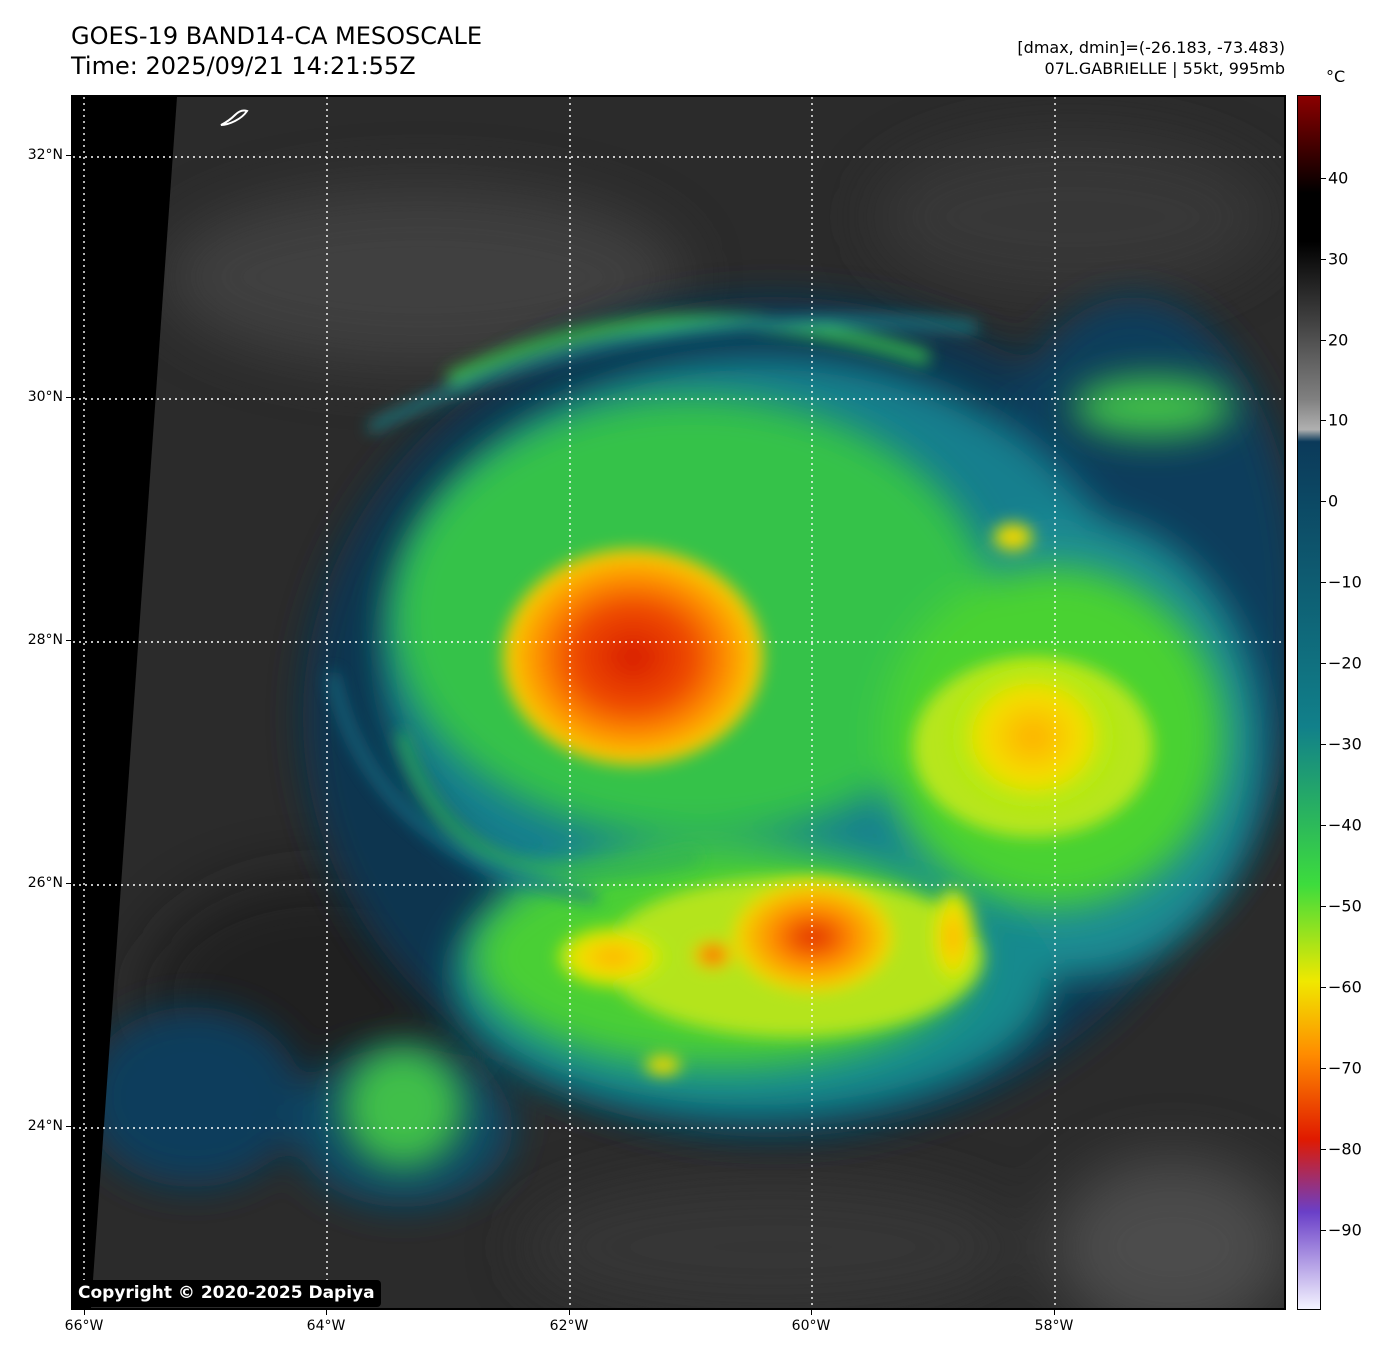 The image size is (1390, 1359). Describe the element at coordinates (1338, 178) in the screenshot. I see `colorbar-label: 40` at that location.